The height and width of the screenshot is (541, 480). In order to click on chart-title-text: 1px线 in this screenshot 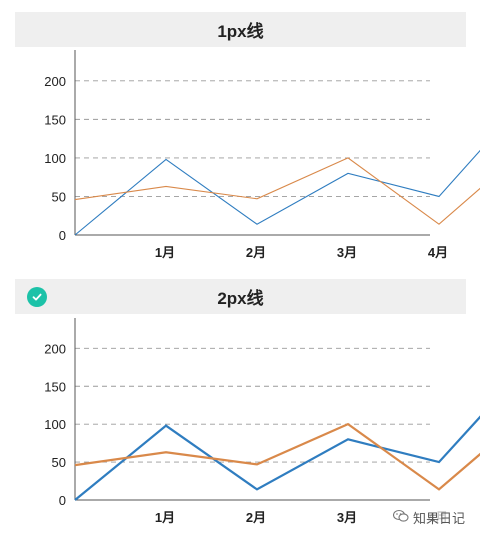, I will do `click(240, 31)`.